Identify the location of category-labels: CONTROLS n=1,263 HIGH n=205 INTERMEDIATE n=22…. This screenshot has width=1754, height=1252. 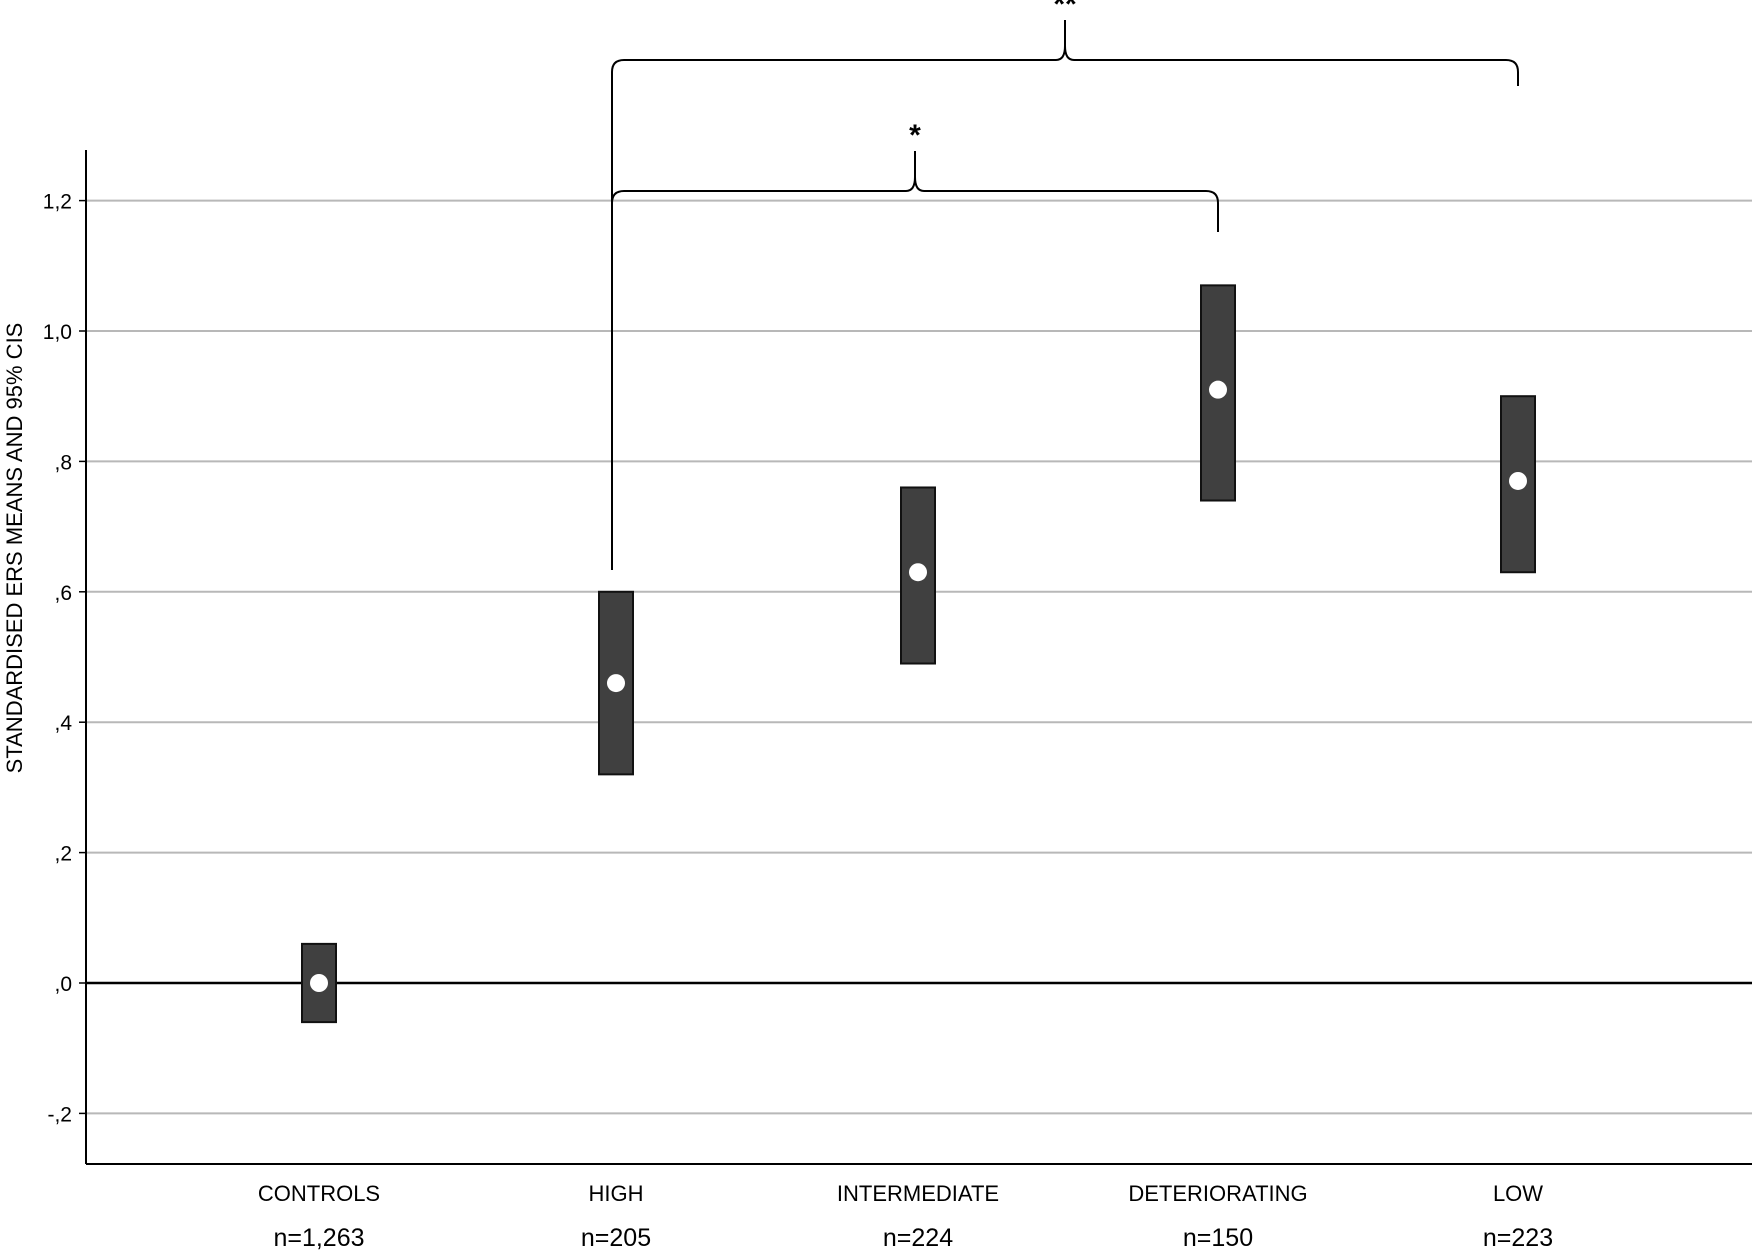
(905, 1216).